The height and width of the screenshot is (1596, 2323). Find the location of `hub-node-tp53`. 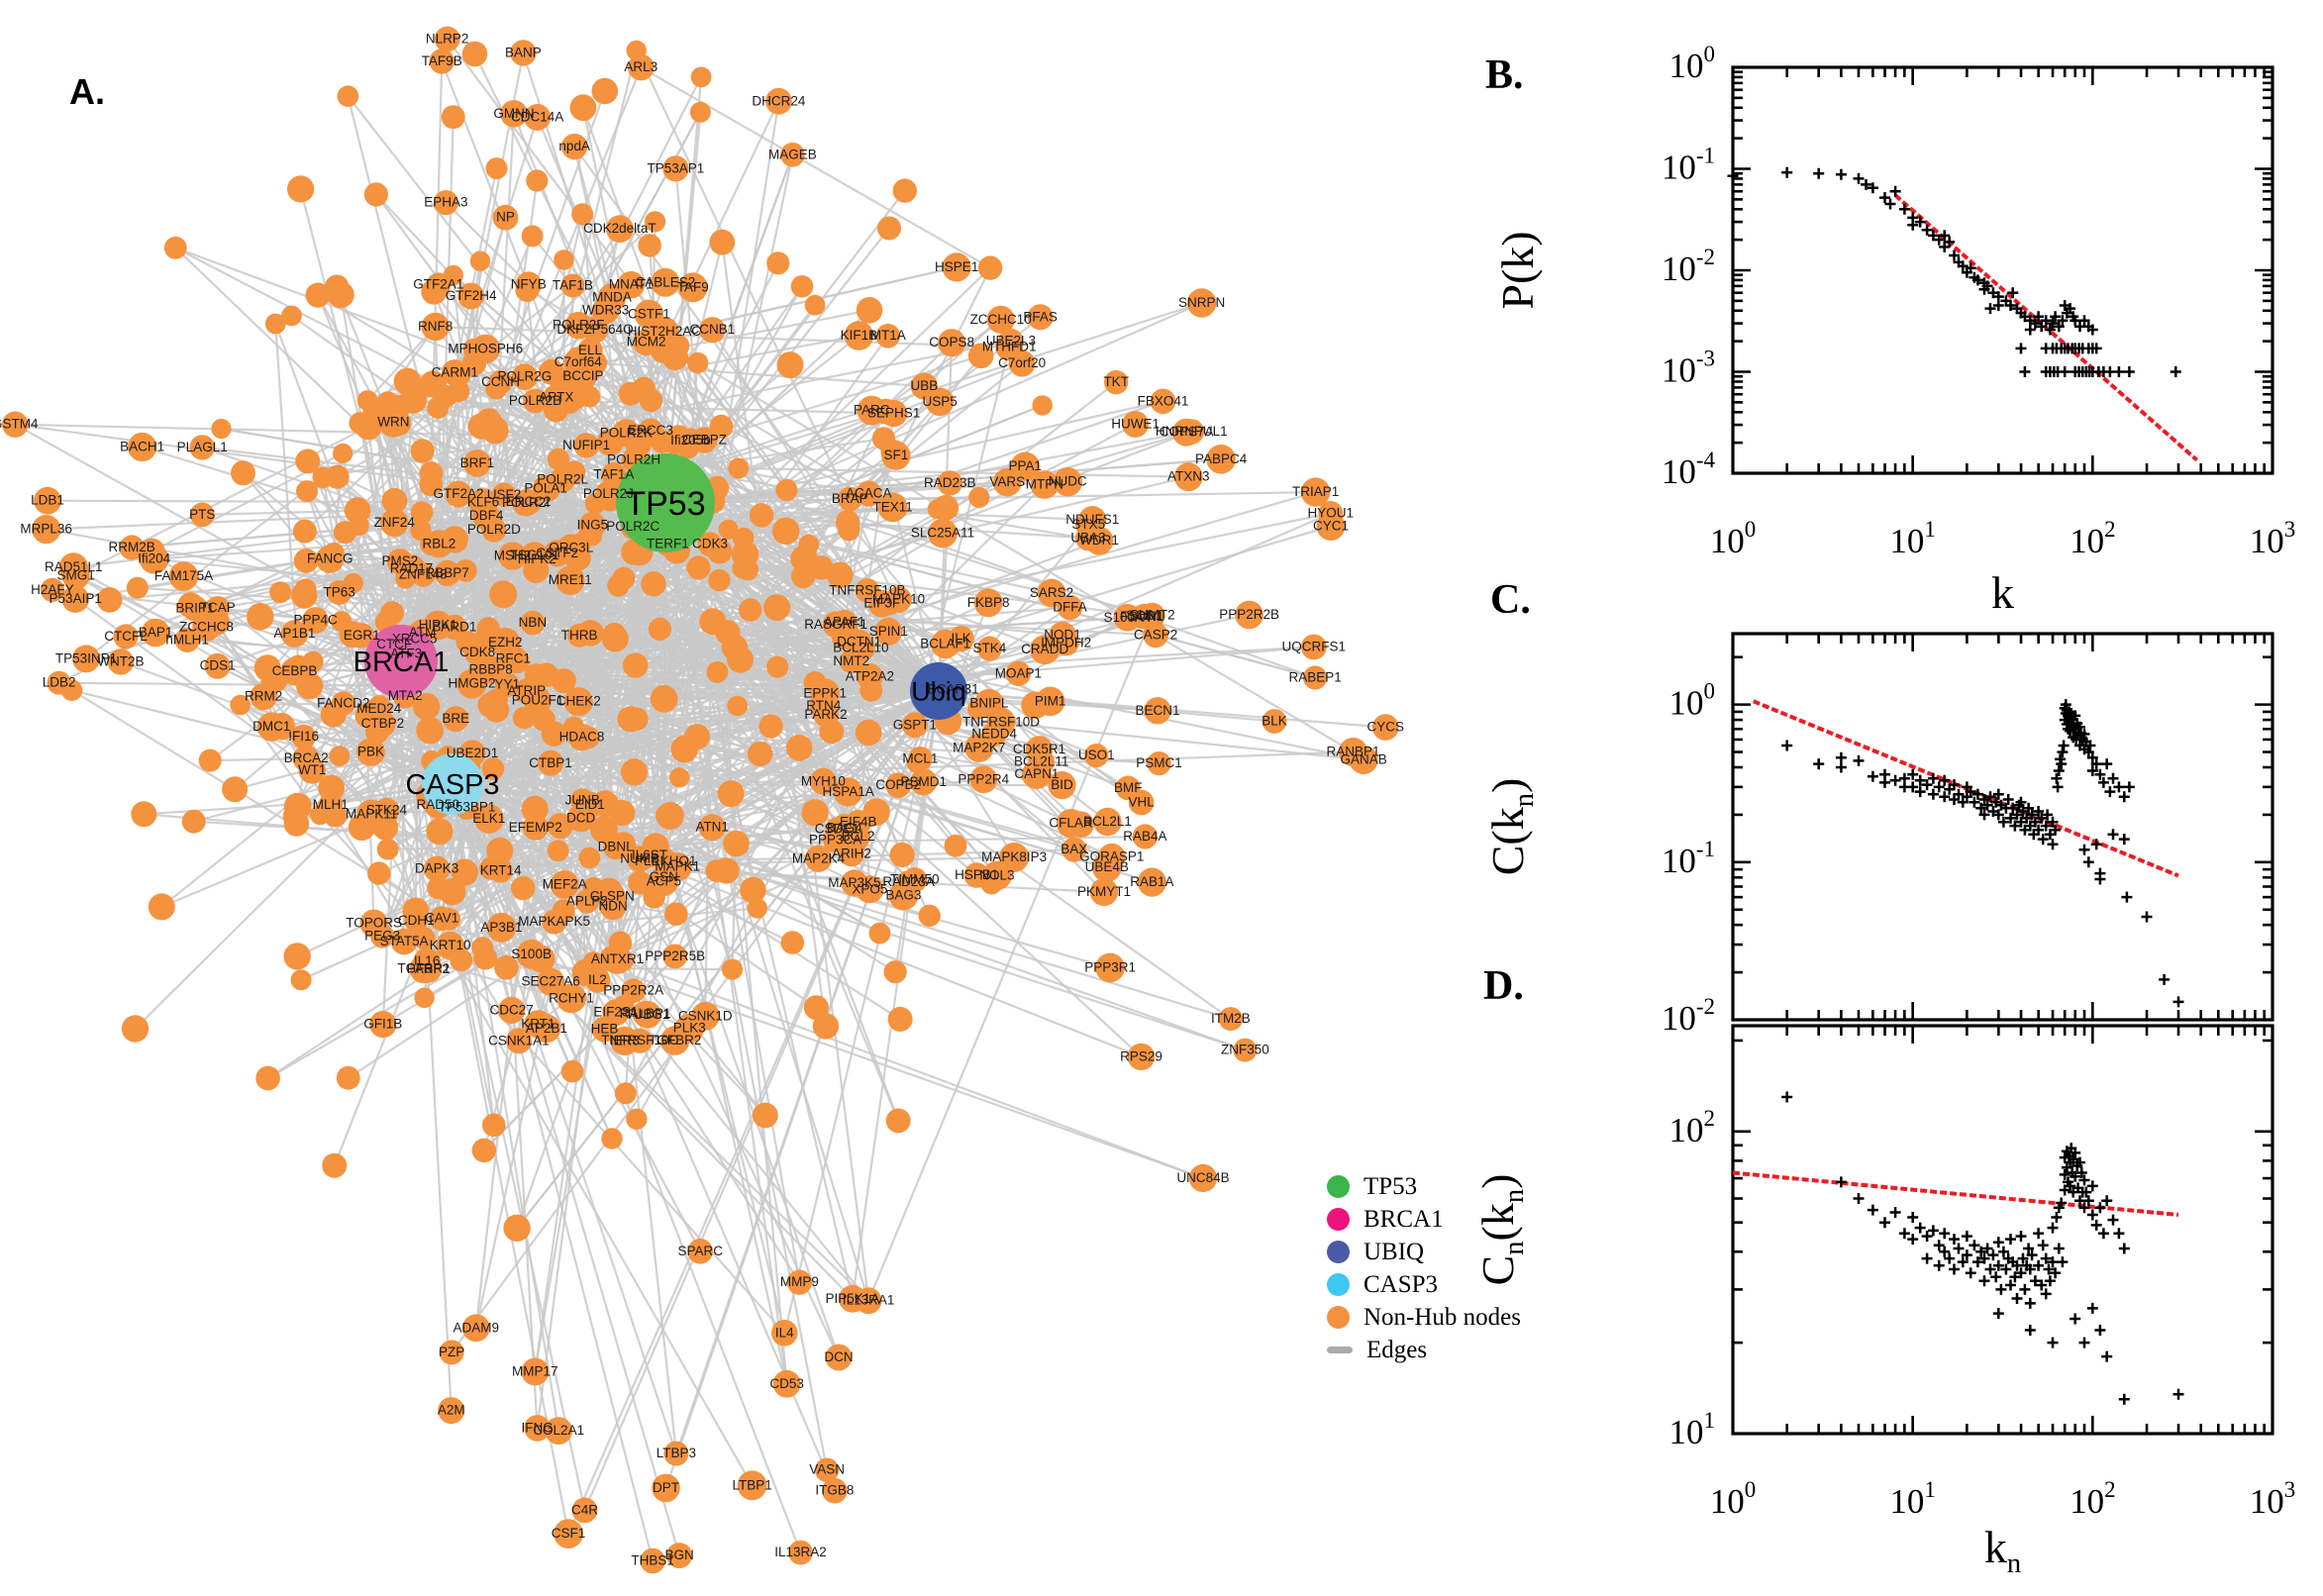

hub-node-tp53 is located at coordinates (666, 503).